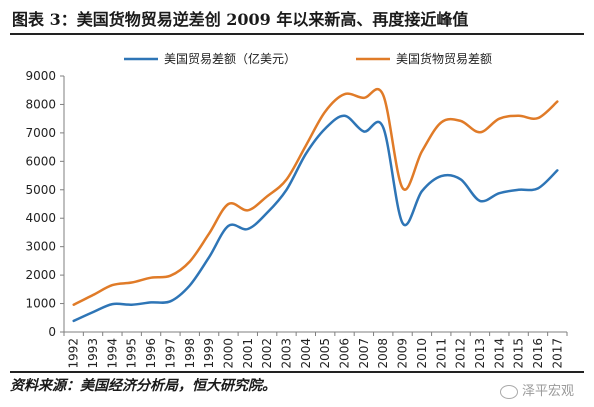  Describe the element at coordinates (461, 353) in the screenshot. I see `x-tick-label: 2012` at that location.